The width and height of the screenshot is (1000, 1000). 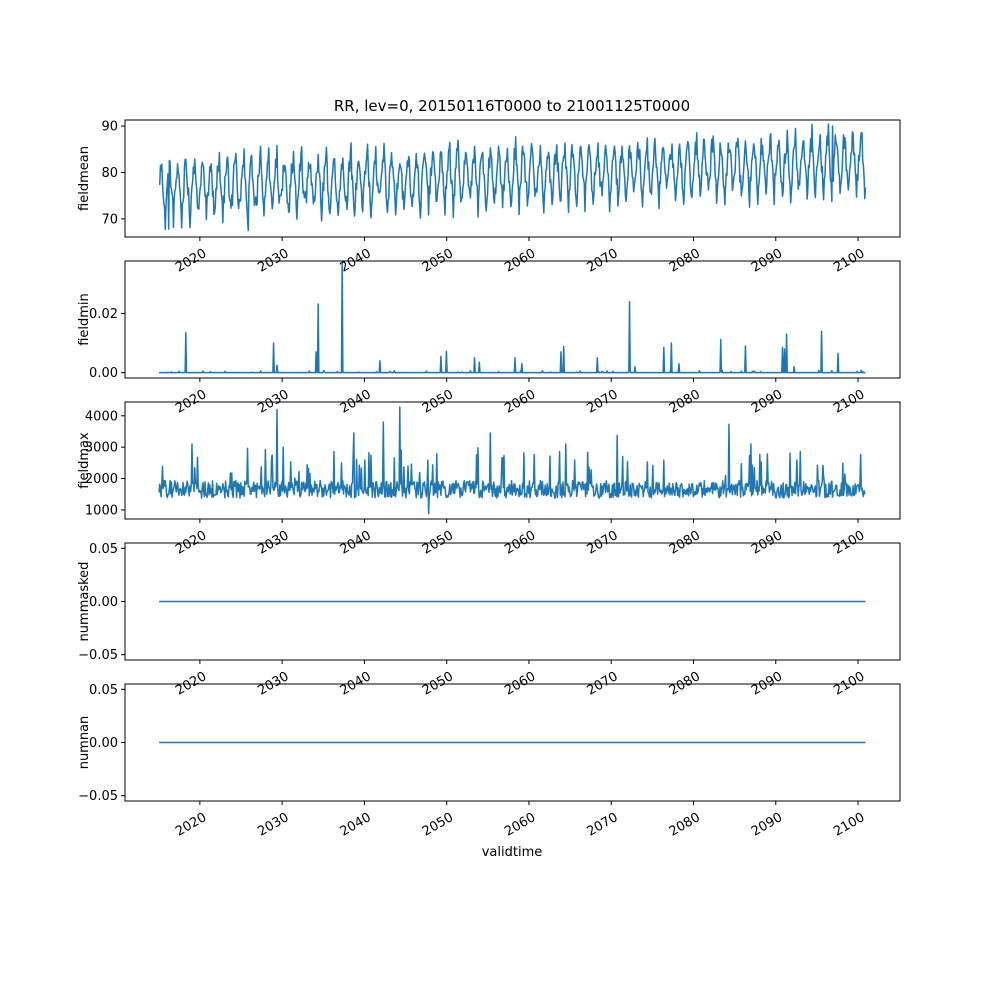 What do you see at coordinates (109, 219) in the screenshot?
I see `y-tick-label: 70` at bounding box center [109, 219].